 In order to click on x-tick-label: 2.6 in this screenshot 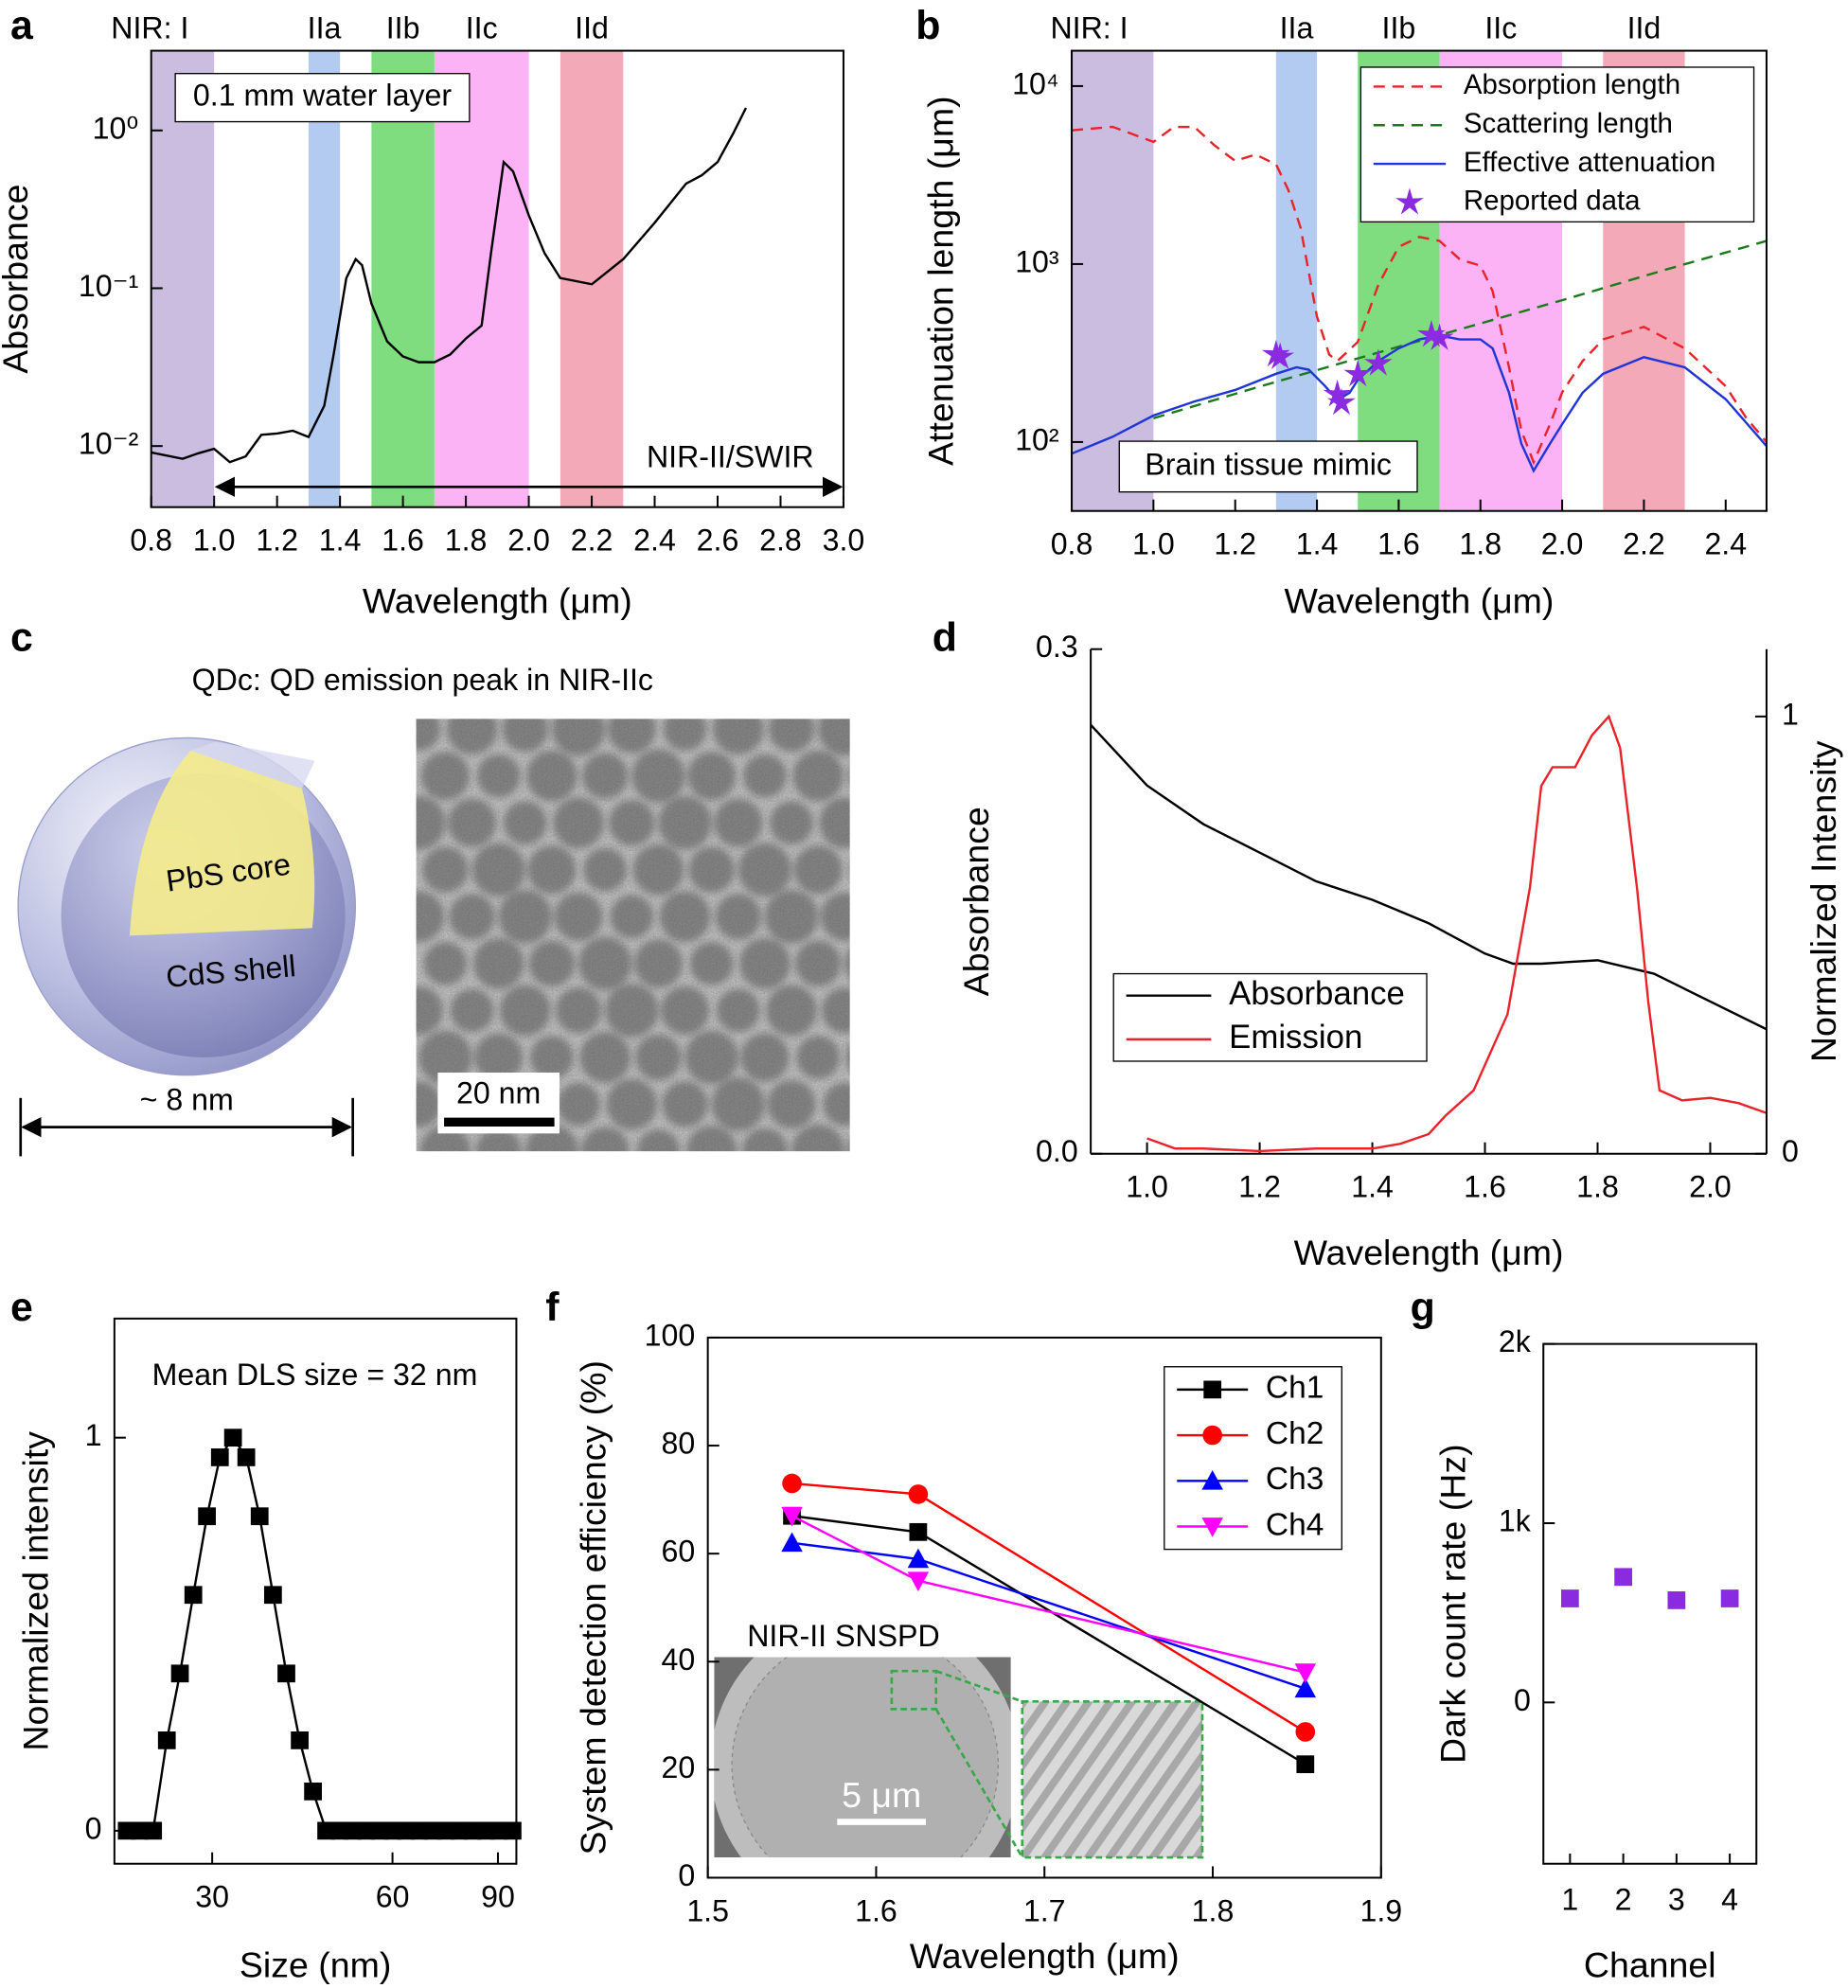, I will do `click(718, 541)`.